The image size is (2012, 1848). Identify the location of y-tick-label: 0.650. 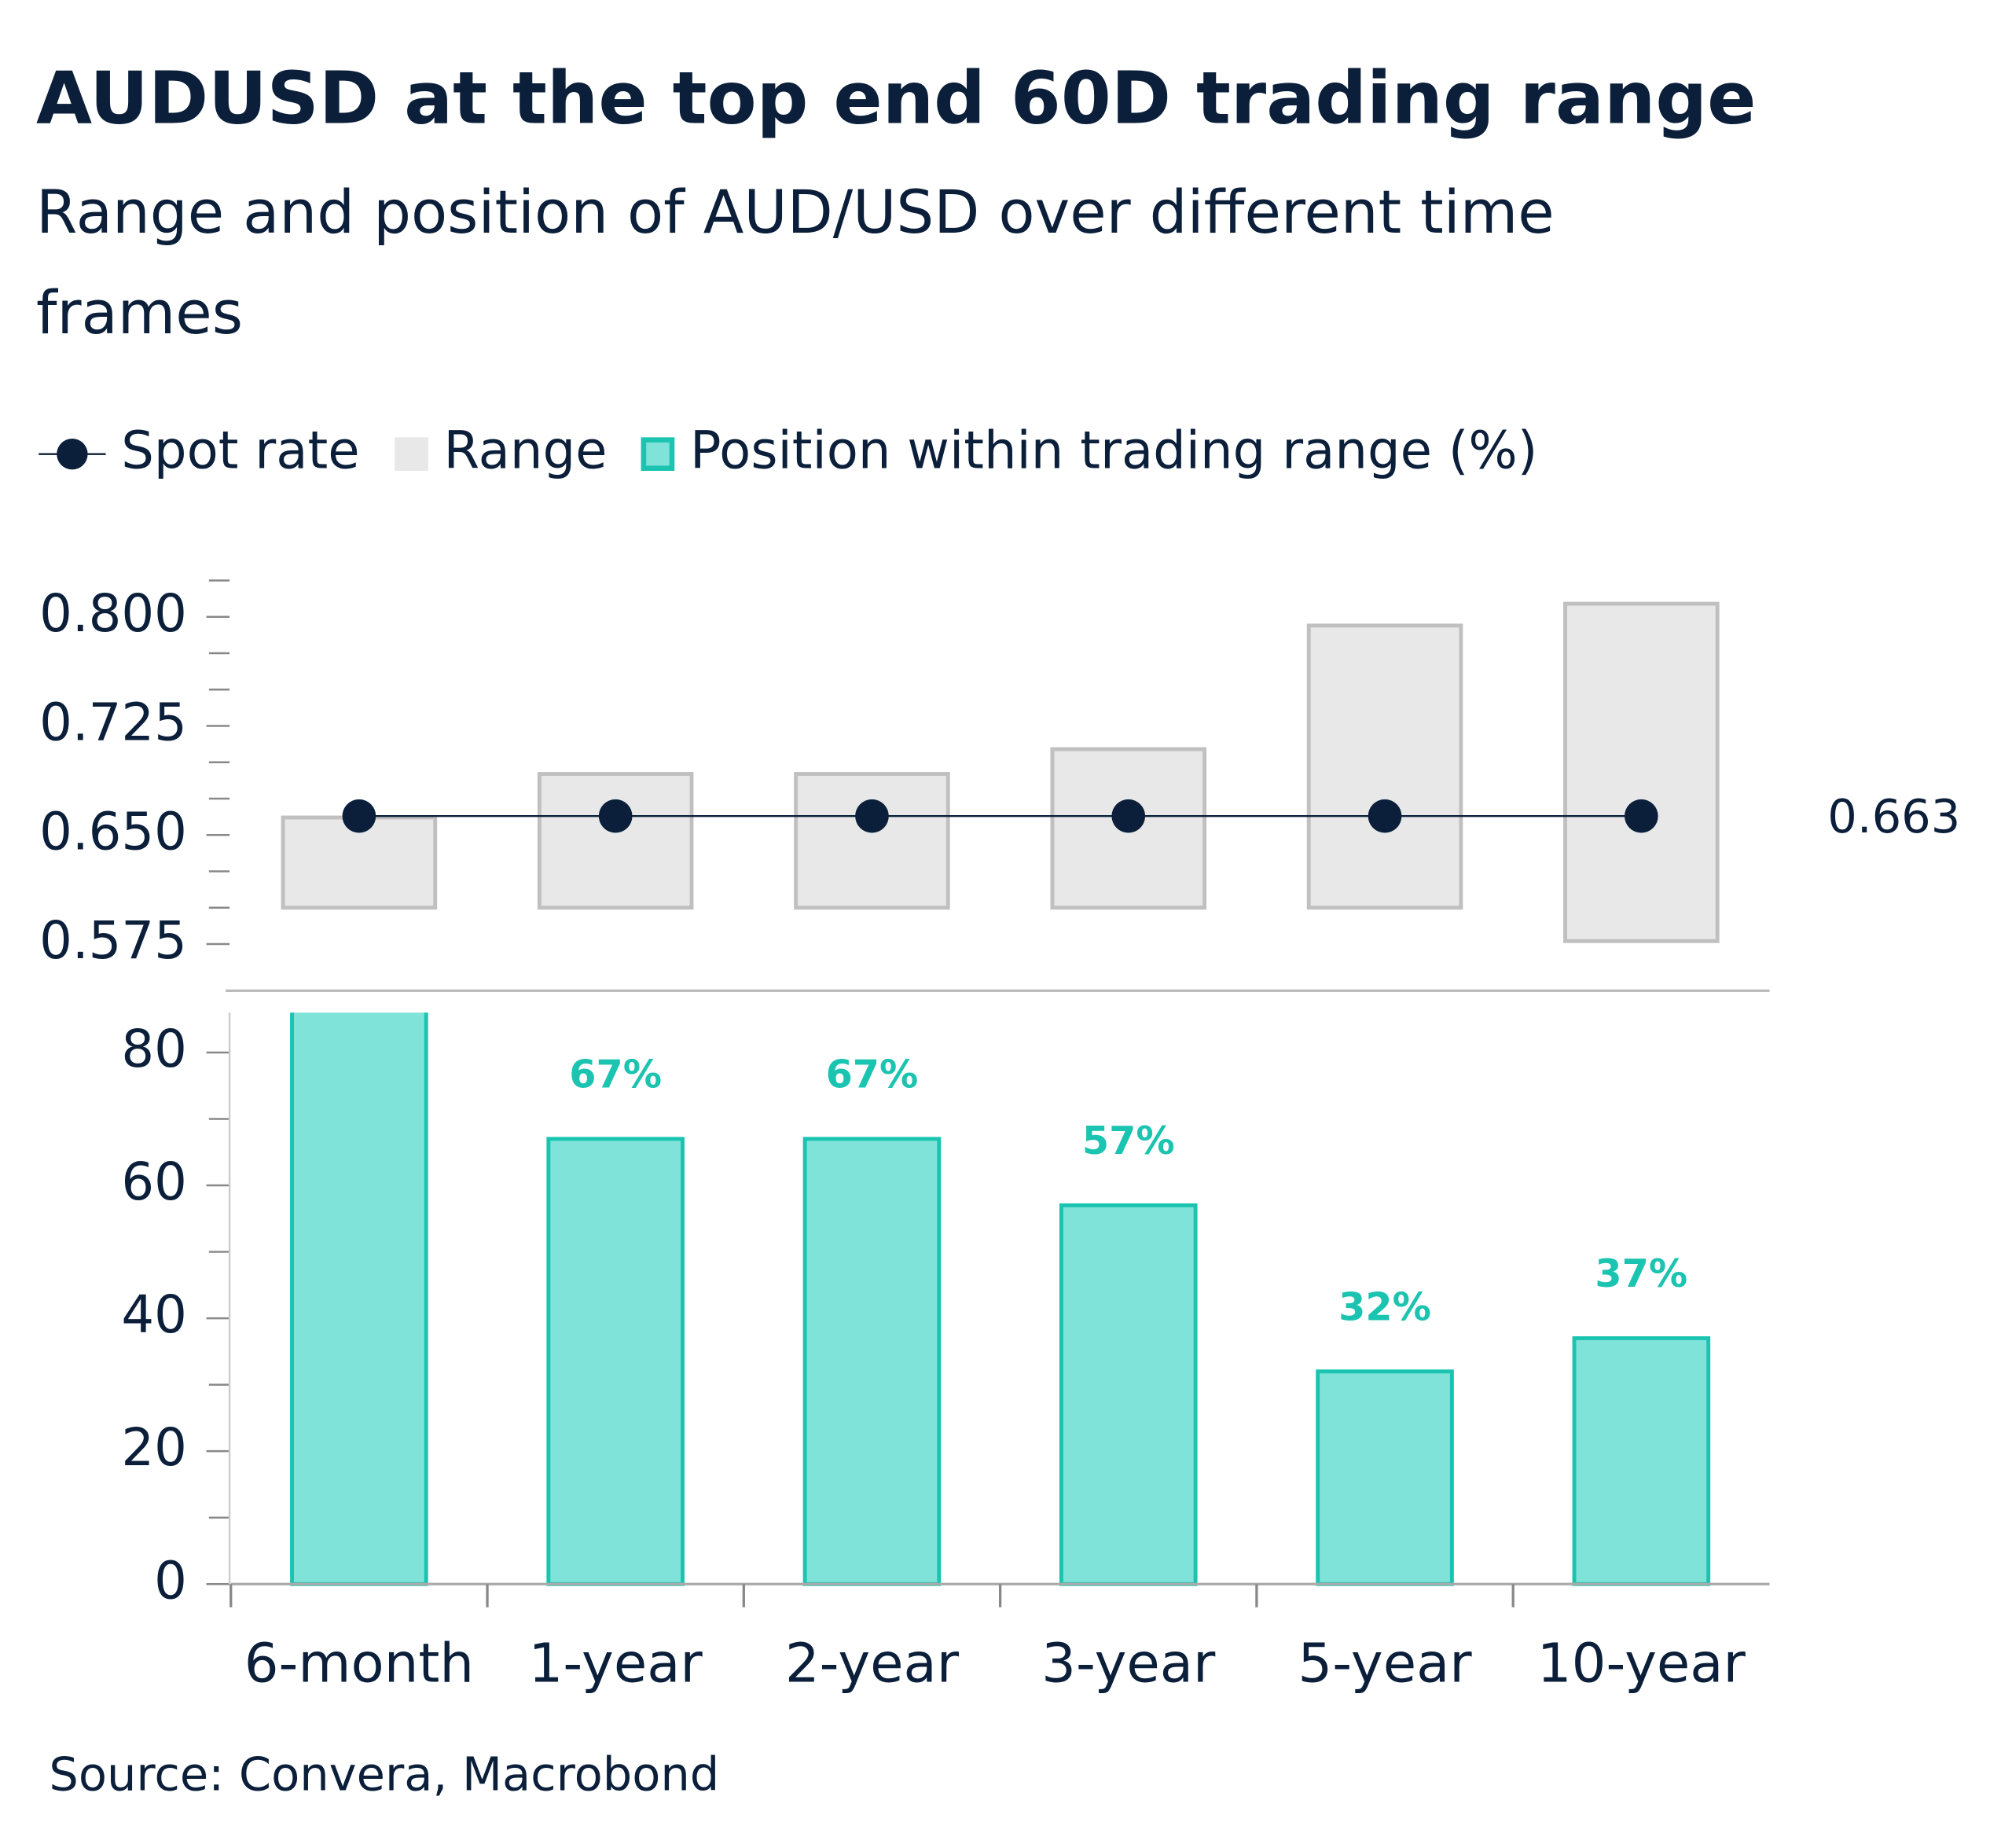
(113, 832).